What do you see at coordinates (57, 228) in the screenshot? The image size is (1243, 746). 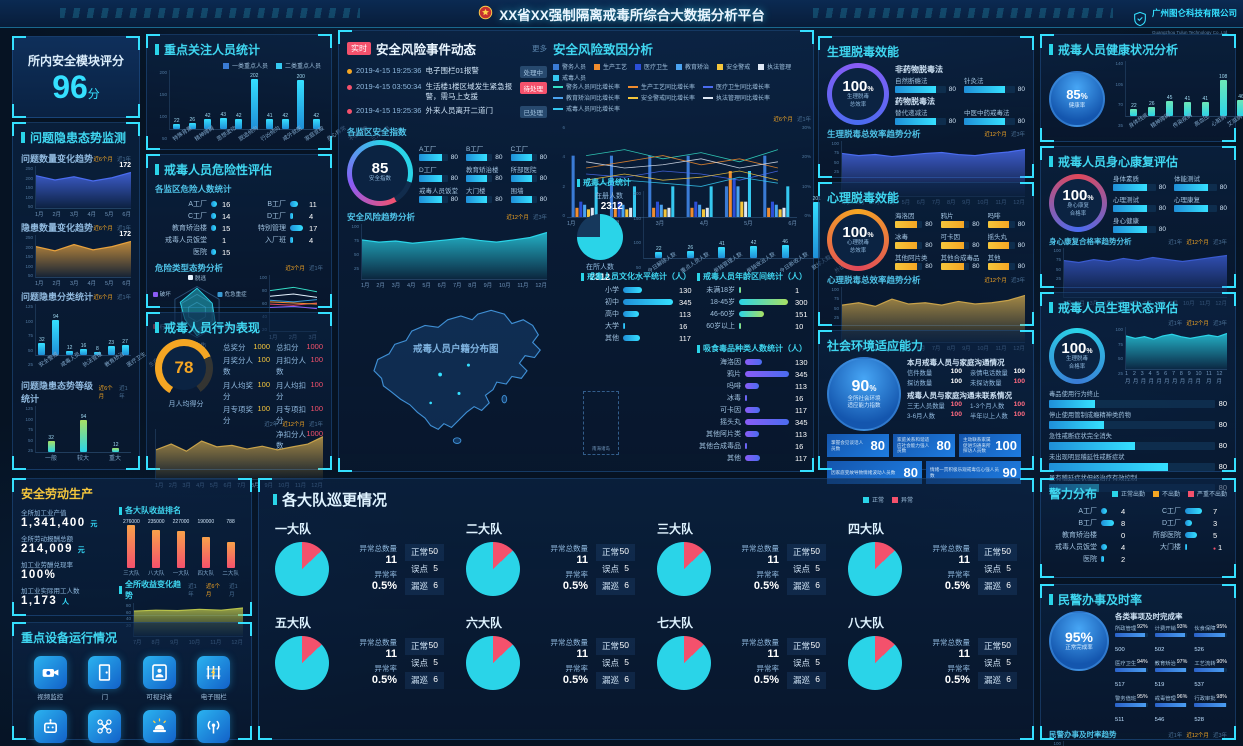 I see `chart-title: 隐患数量变化趋势` at bounding box center [57, 228].